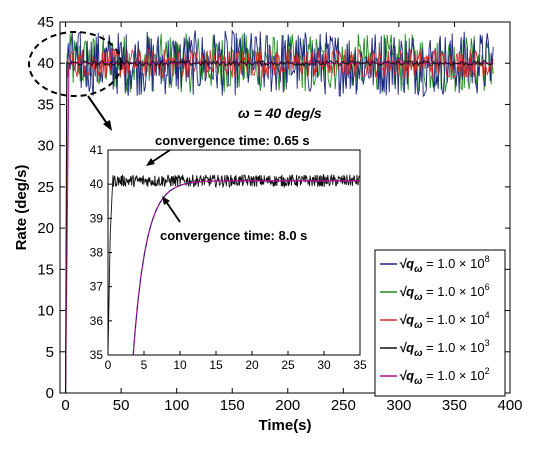 This screenshot has width=550, height=451. I want to click on inset-y-tick-label: 41, so click(97, 150).